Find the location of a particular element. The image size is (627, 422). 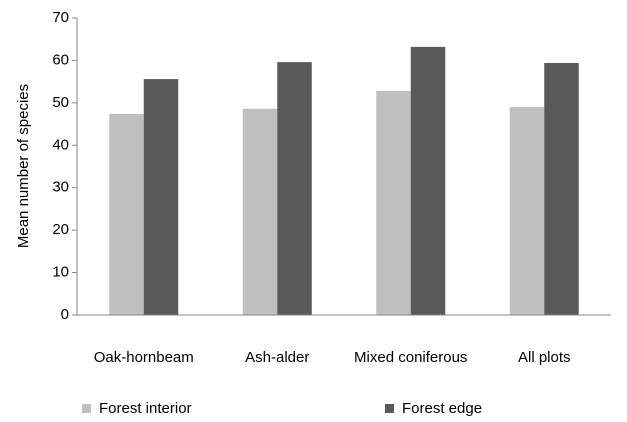

x-tick-label-box: All plots is located at coordinates (544, 357).